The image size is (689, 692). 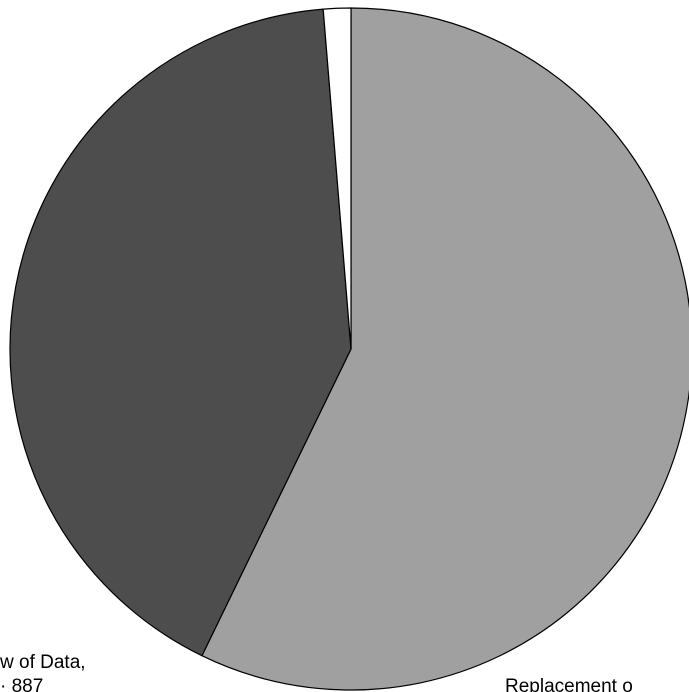 I want to click on data-label-data-flow: w of Data,, so click(x=43, y=662).